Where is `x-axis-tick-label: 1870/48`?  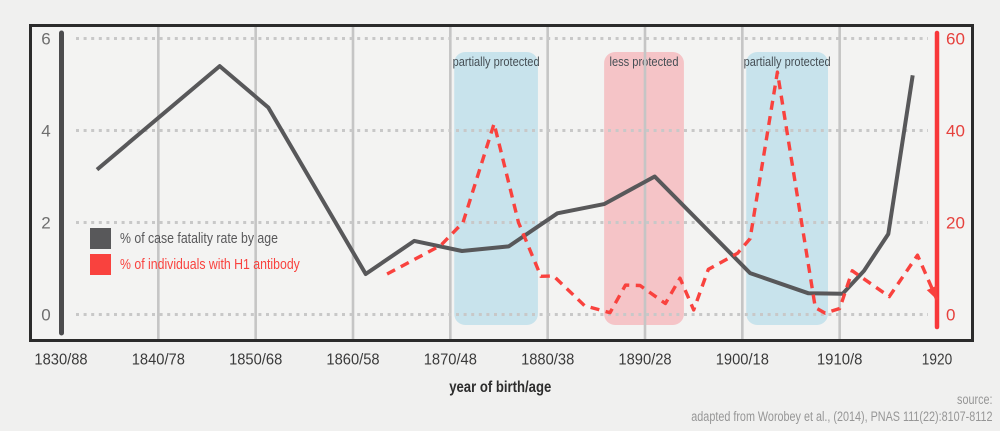
x-axis-tick-label: 1870/48 is located at coordinates (450, 360).